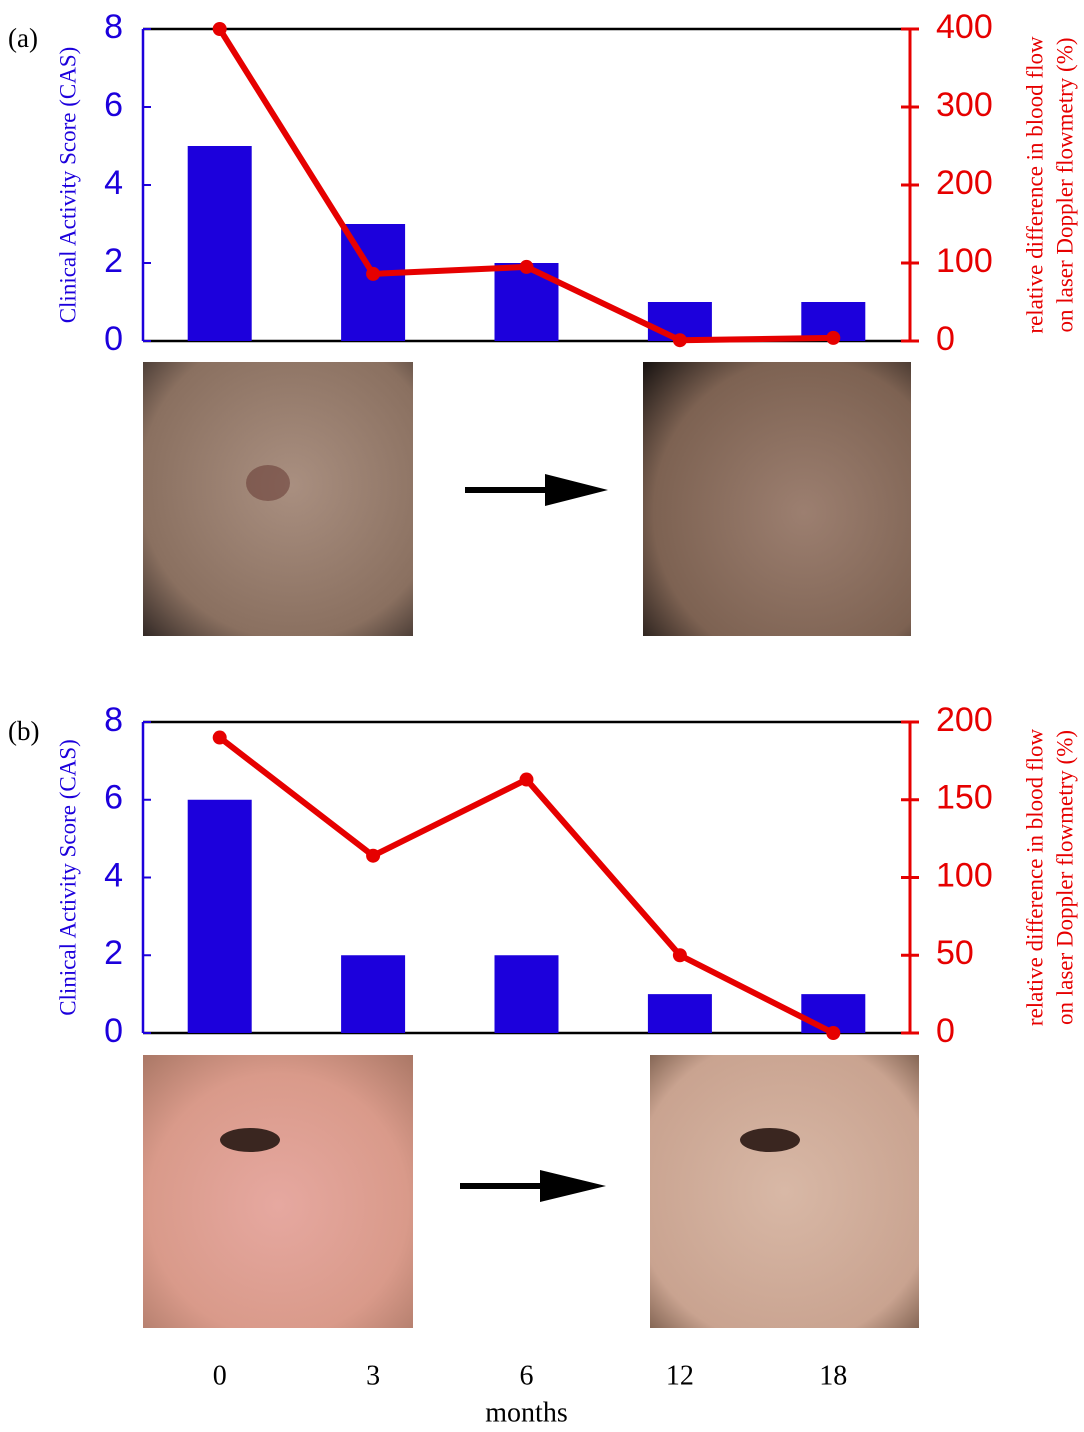 The width and height of the screenshot is (1084, 1432). What do you see at coordinates (833, 1375) in the screenshot?
I see `x-tick-label: 18` at bounding box center [833, 1375].